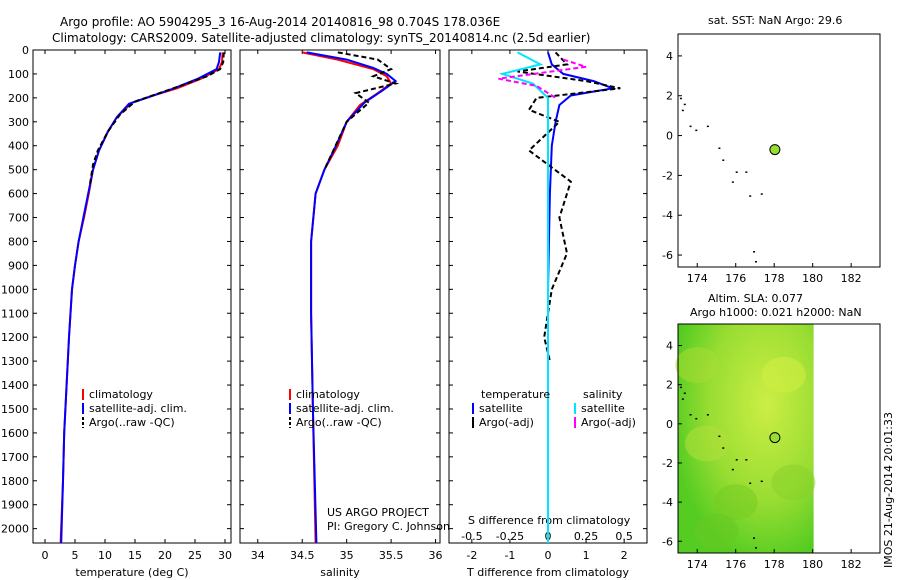  Describe the element at coordinates (669, 56) in the screenshot. I see `y-tick-label: 4` at that location.